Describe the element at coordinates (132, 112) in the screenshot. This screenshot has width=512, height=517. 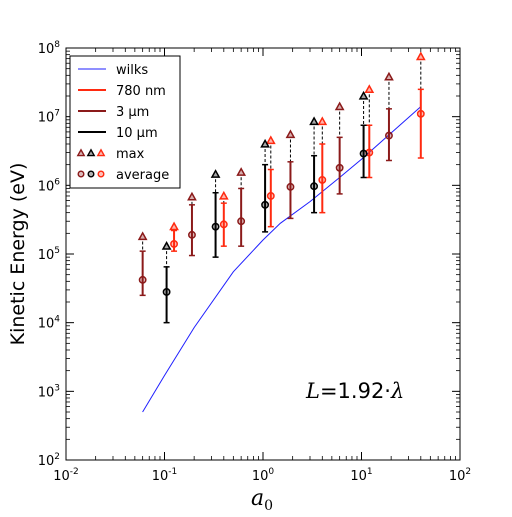
I see `legend-3-m-label: 3 μm` at that location.